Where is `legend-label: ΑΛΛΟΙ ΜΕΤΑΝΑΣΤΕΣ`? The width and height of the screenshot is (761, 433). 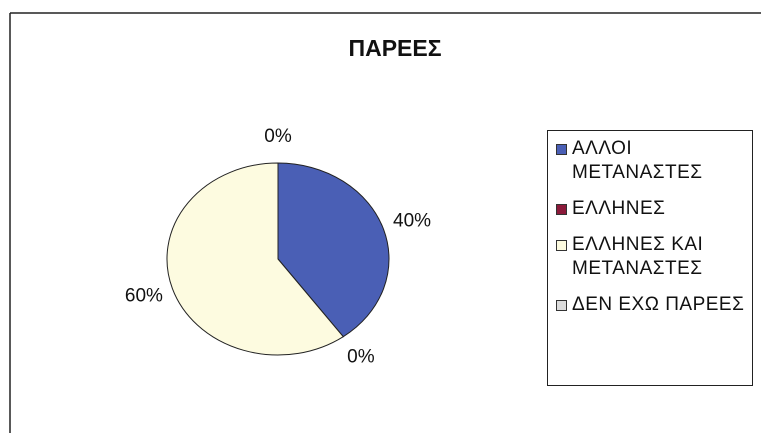 legend-label: ΑΛΛΟΙ ΜΕΤΑΝΑΣΤΕΣ is located at coordinates (637, 160).